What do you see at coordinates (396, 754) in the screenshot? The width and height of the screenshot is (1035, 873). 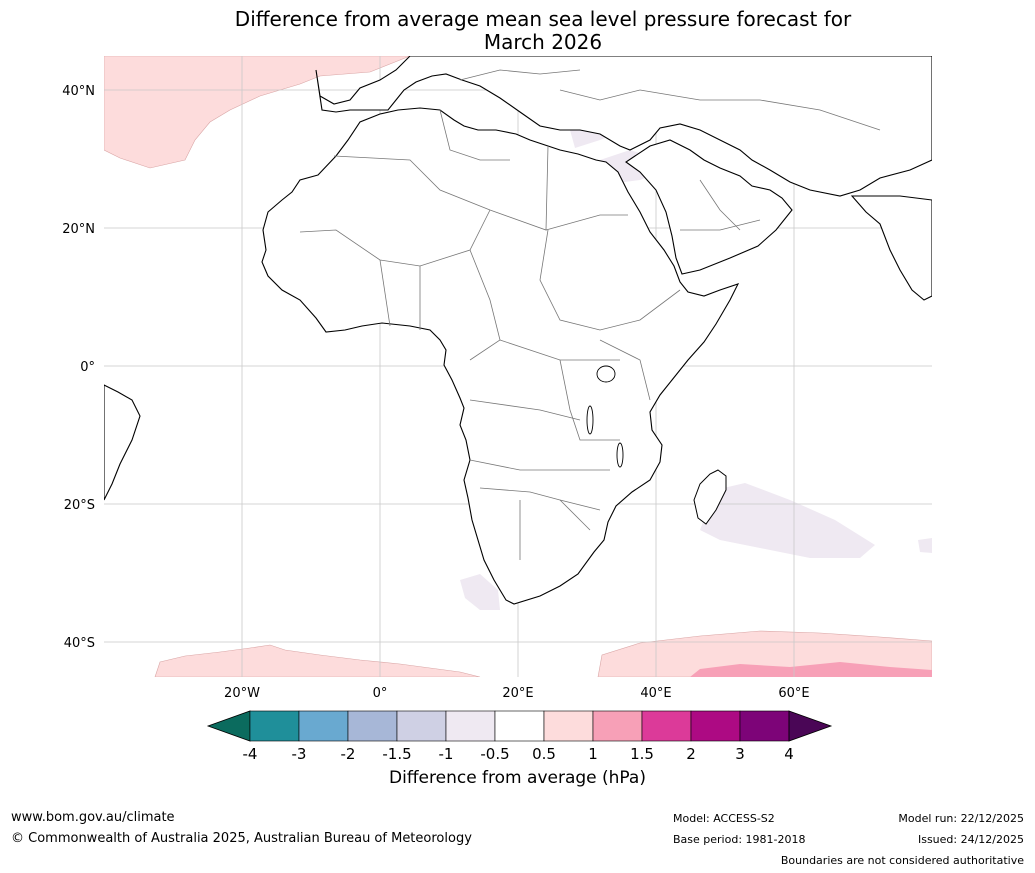 I see `colorbar-tick-label: -1.5` at bounding box center [396, 754].